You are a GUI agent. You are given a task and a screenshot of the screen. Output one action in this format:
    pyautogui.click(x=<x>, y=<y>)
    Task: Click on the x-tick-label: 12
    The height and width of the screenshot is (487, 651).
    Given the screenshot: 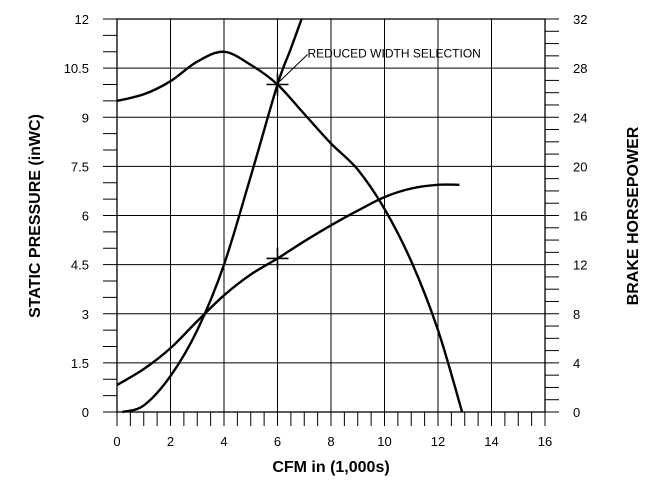 What is the action you would take?
    pyautogui.click(x=438, y=441)
    